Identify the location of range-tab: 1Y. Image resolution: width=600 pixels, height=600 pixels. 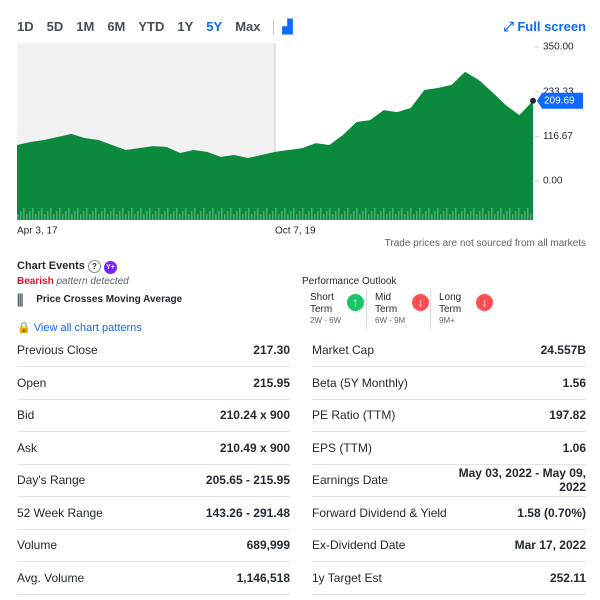
(185, 26).